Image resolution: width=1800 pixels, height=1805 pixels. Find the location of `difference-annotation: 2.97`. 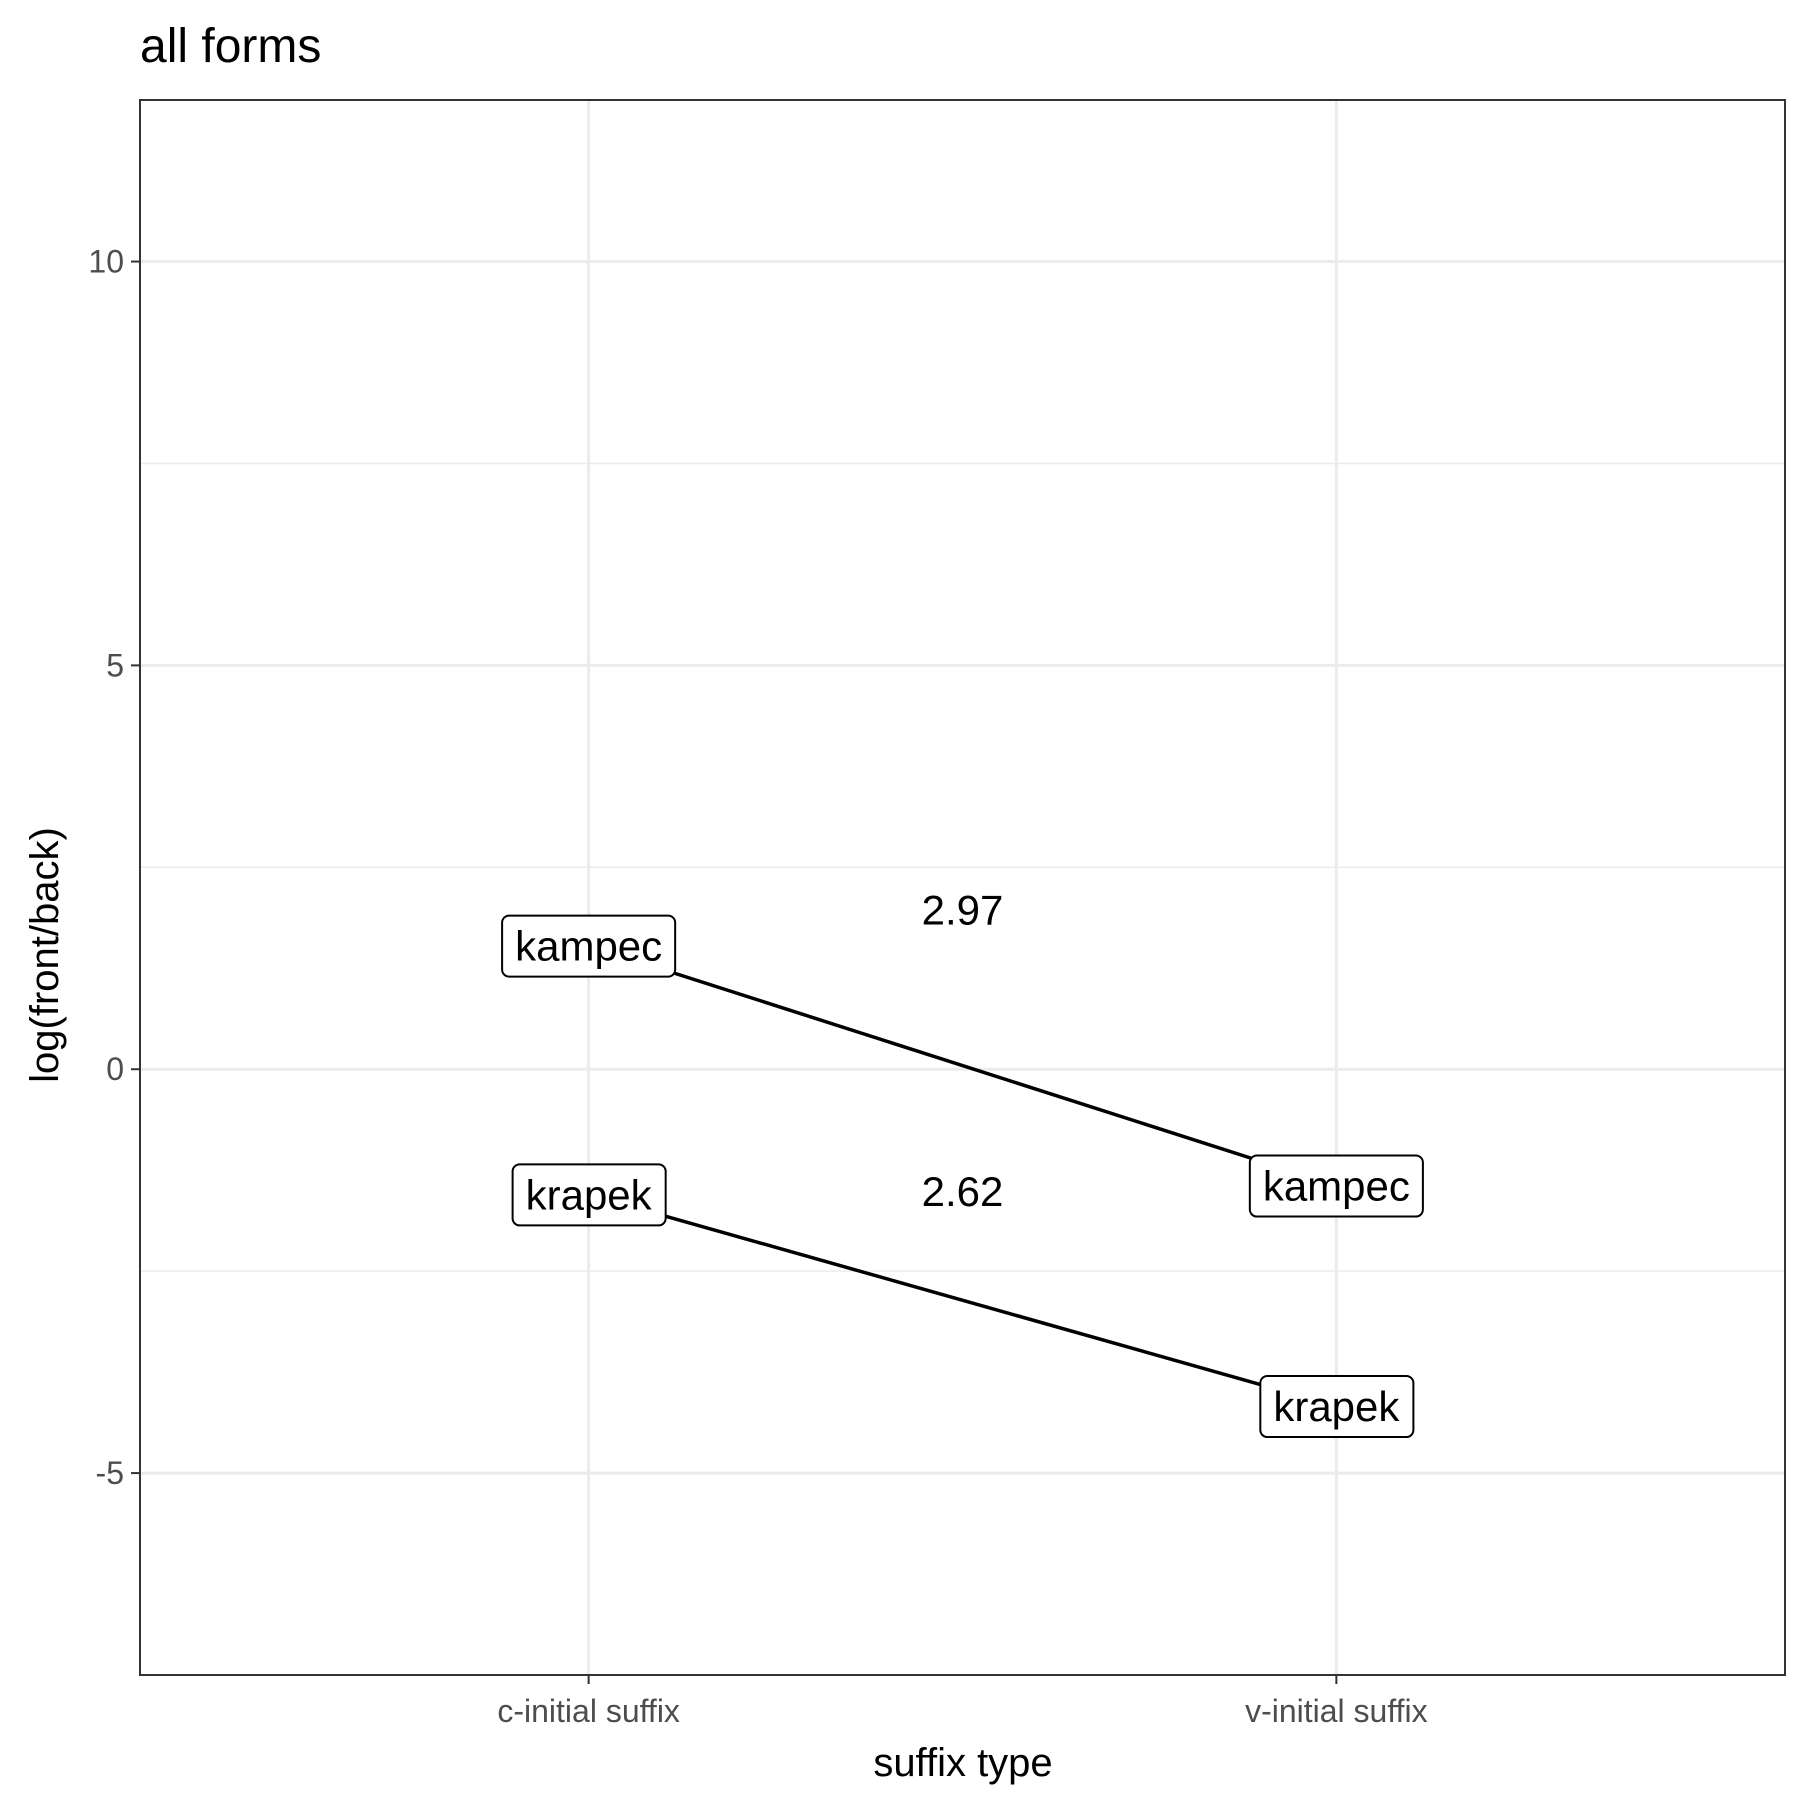

difference-annotation: 2.97 is located at coordinates (963, 909).